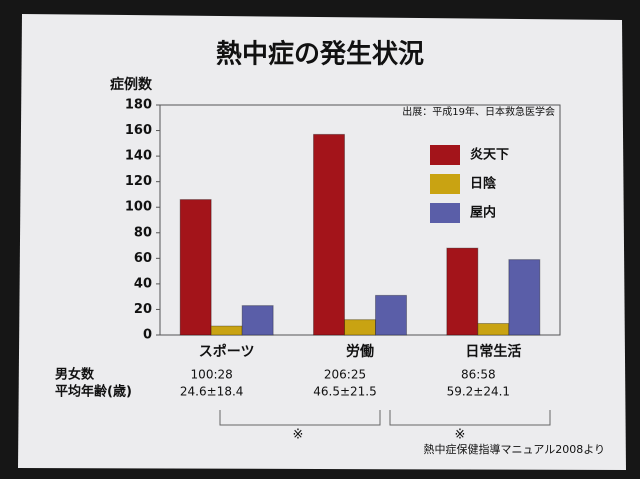  I want to click on chart-title: 熱中症の発生状況, so click(320, 54).